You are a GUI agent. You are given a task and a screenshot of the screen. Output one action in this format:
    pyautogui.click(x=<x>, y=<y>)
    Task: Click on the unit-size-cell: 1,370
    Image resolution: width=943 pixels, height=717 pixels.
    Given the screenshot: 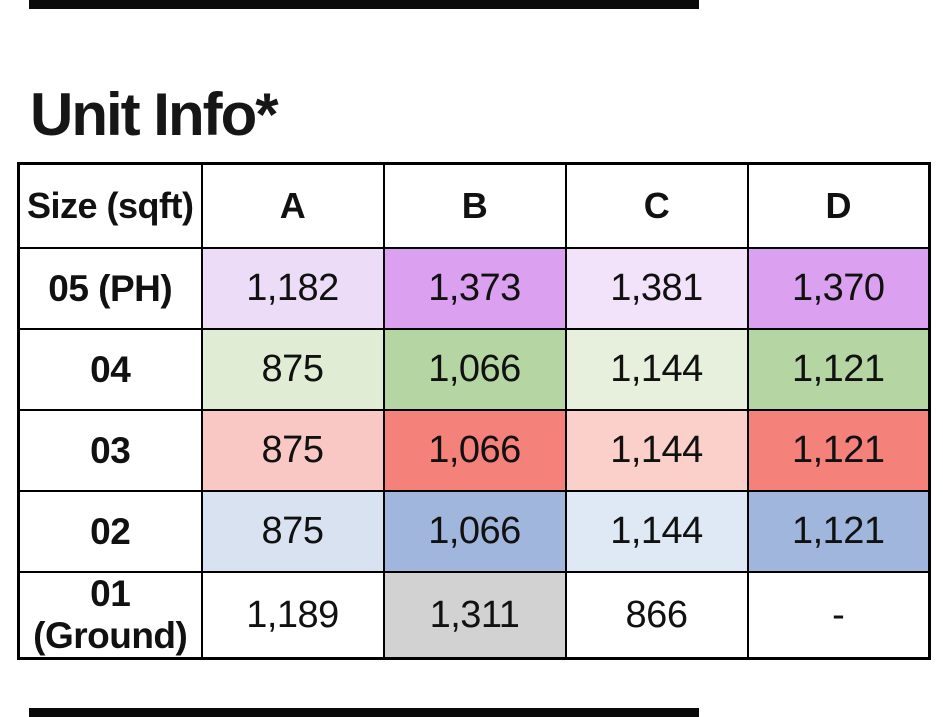 What is the action you would take?
    pyautogui.click(x=838, y=288)
    